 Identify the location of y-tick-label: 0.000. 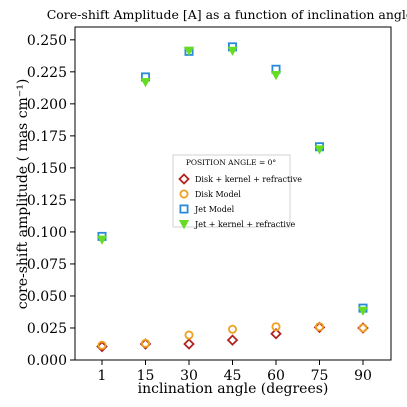
(47, 361).